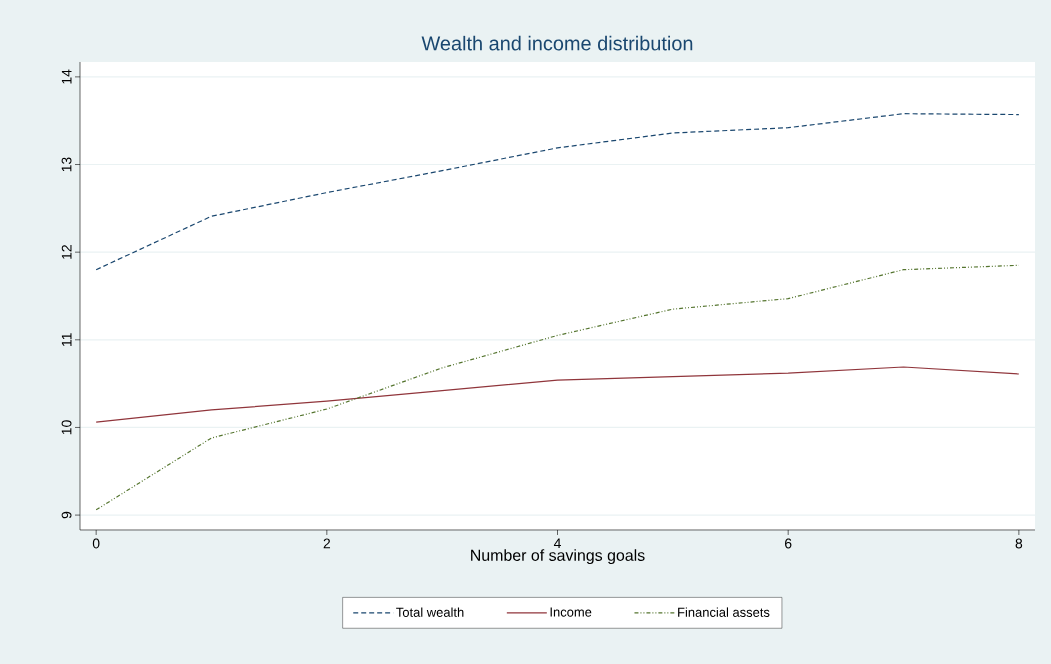 The width and height of the screenshot is (1051, 664). Describe the element at coordinates (557, 43) in the screenshot. I see `chart-title: Wealth and income distribution` at that location.